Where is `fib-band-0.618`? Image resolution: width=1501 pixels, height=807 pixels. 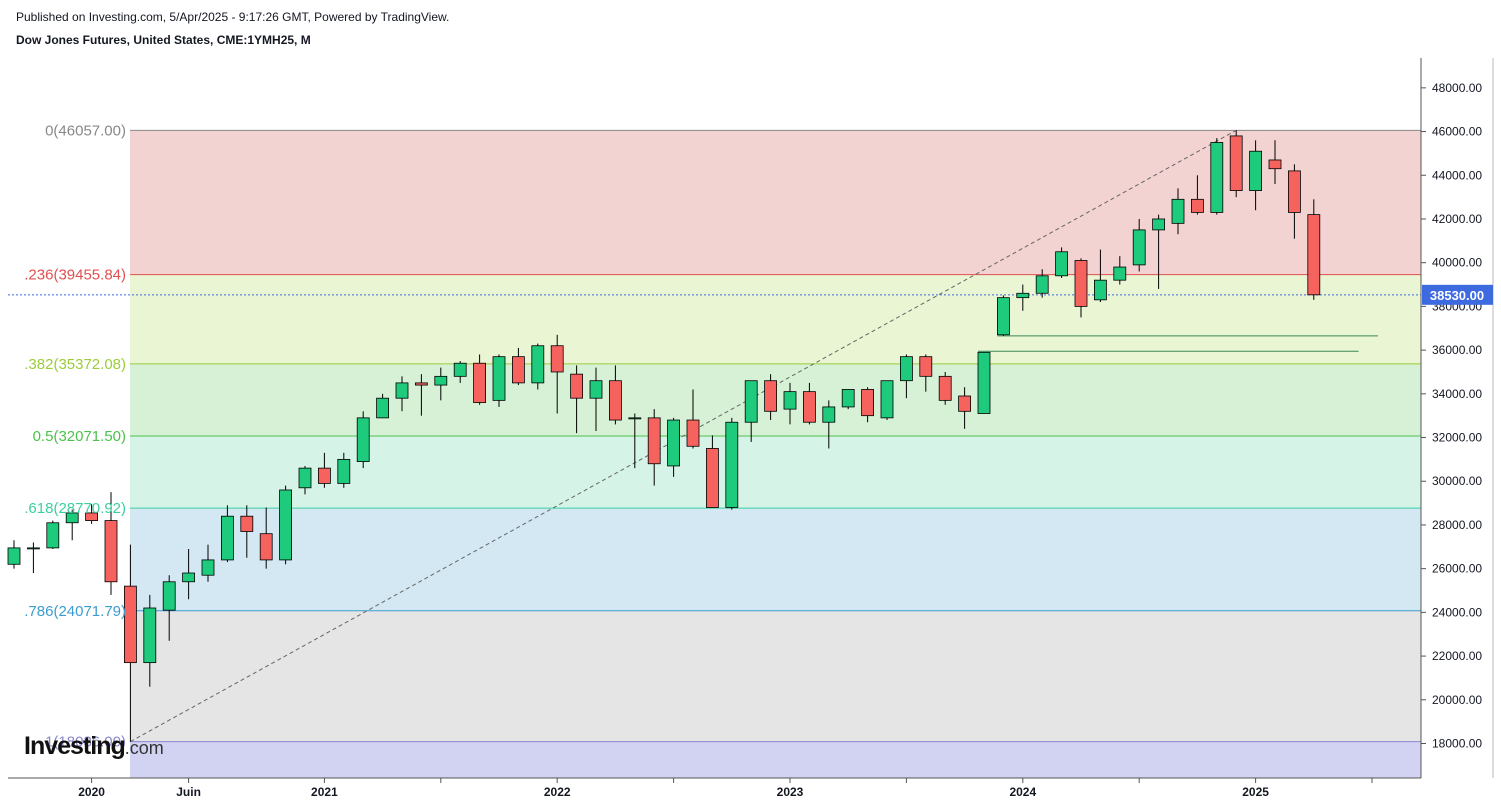 fib-band-0.618 is located at coordinates (775, 559).